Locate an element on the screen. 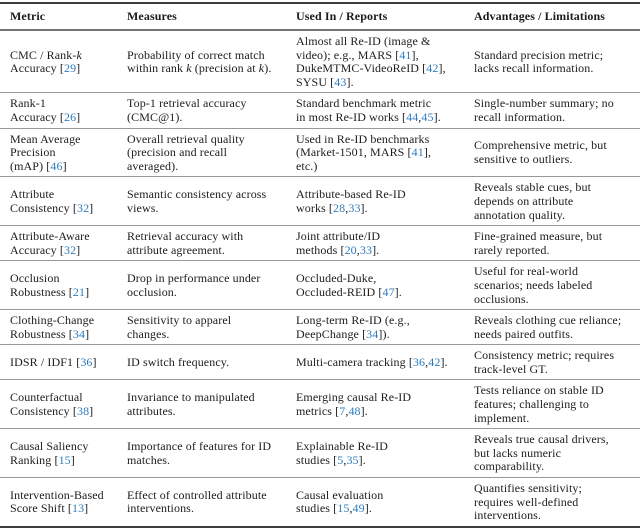 The height and width of the screenshot is (528, 640). table-cell: Emerging causal Re-ID metrics [7,48]. is located at coordinates (385, 404).